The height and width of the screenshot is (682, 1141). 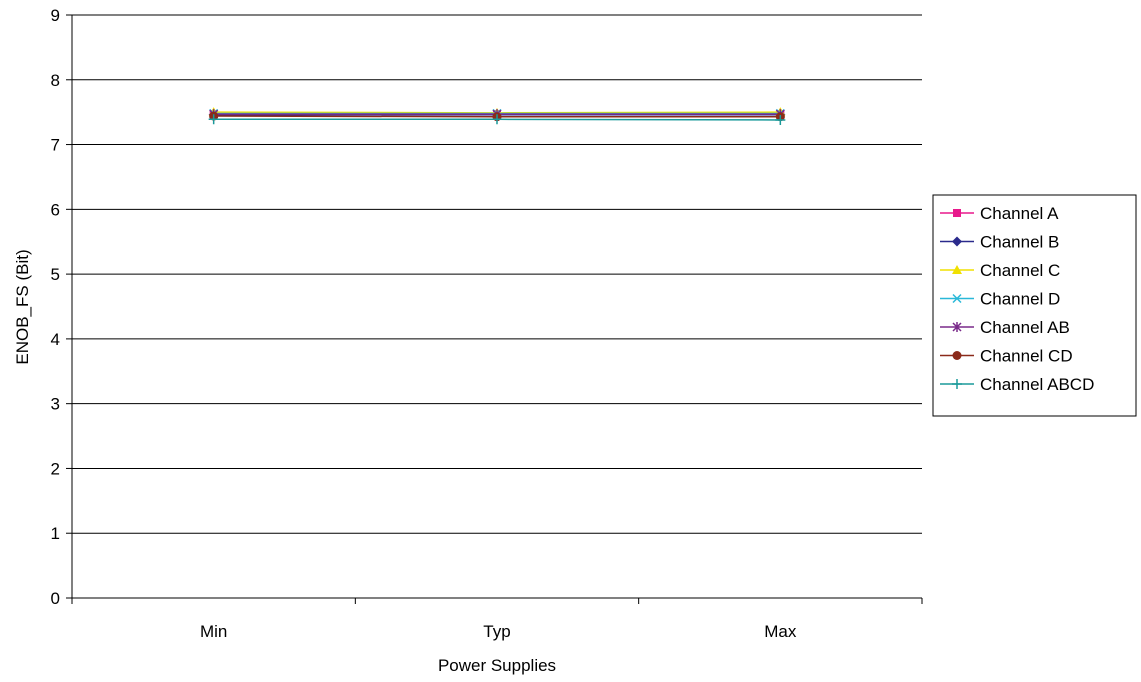 What do you see at coordinates (22, 306) in the screenshot?
I see `y-axis-title: ENOB_FS (Bit)` at bounding box center [22, 306].